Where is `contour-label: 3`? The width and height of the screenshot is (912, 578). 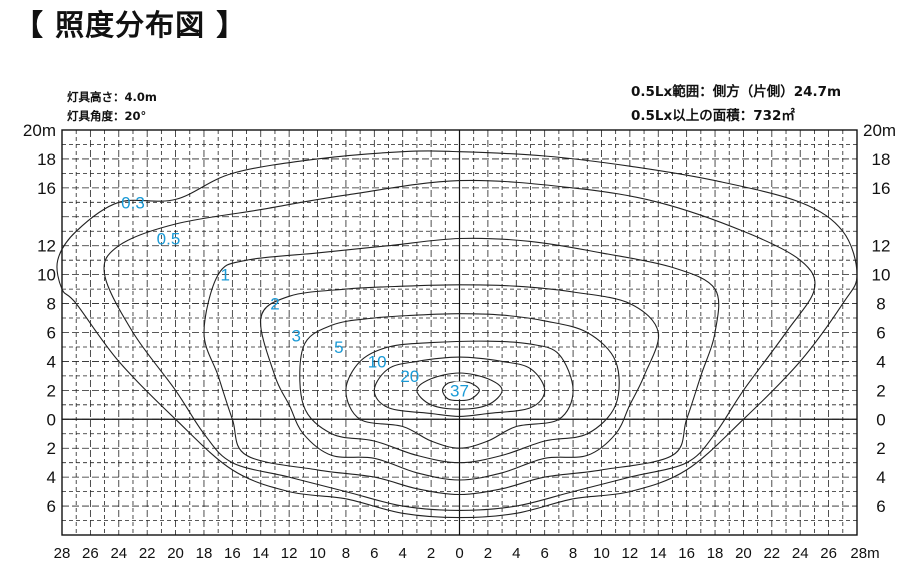 contour-label: 3 is located at coordinates (296, 335).